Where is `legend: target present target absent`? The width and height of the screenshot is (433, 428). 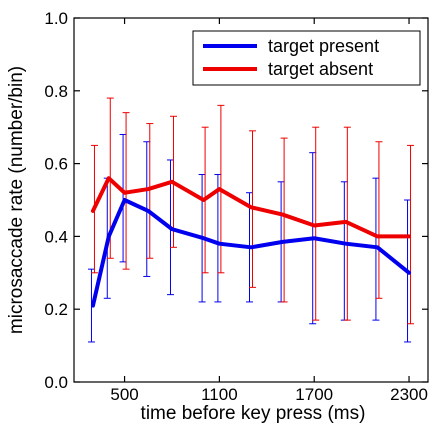 legend: target present target absent is located at coordinates (306, 58).